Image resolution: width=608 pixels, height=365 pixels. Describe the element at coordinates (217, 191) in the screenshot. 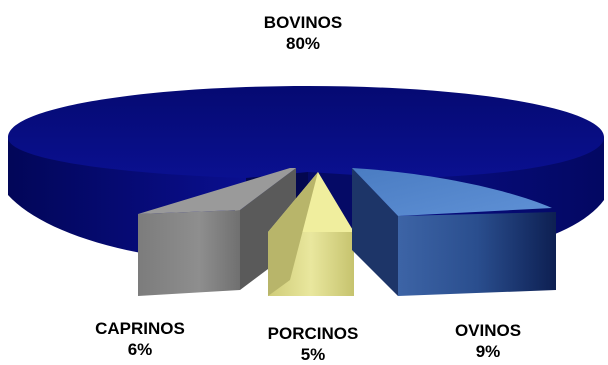

I see `slice-caprinos-top` at that location.